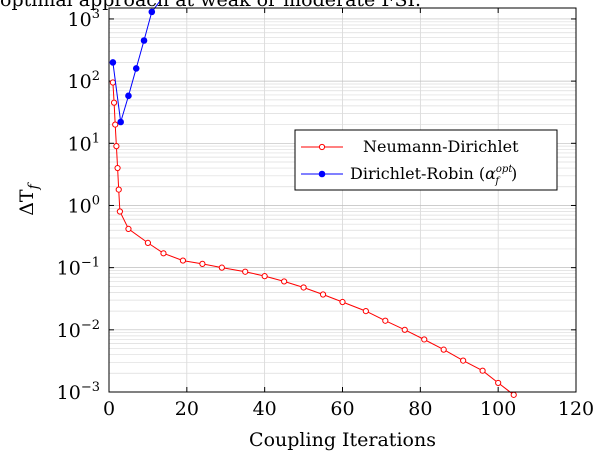 The height and width of the screenshot is (457, 597). Describe the element at coordinates (84, 19) in the screenshot. I see `y-tick-label: 10³` at that location.